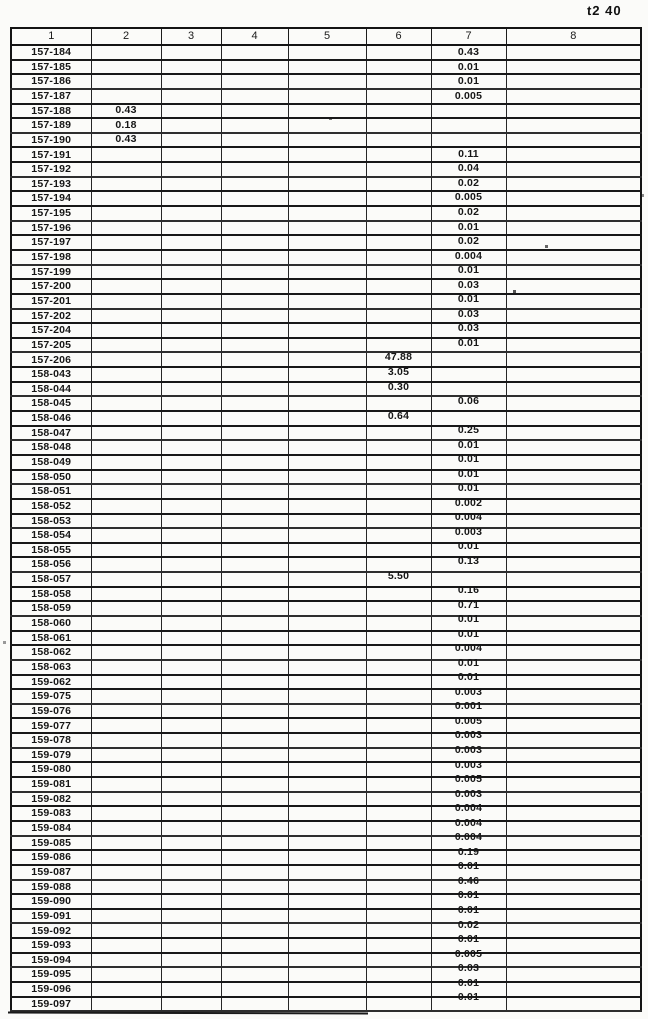  What do you see at coordinates (51, 813) in the screenshot?
I see `row-label-cell: 159-083` at bounding box center [51, 813].